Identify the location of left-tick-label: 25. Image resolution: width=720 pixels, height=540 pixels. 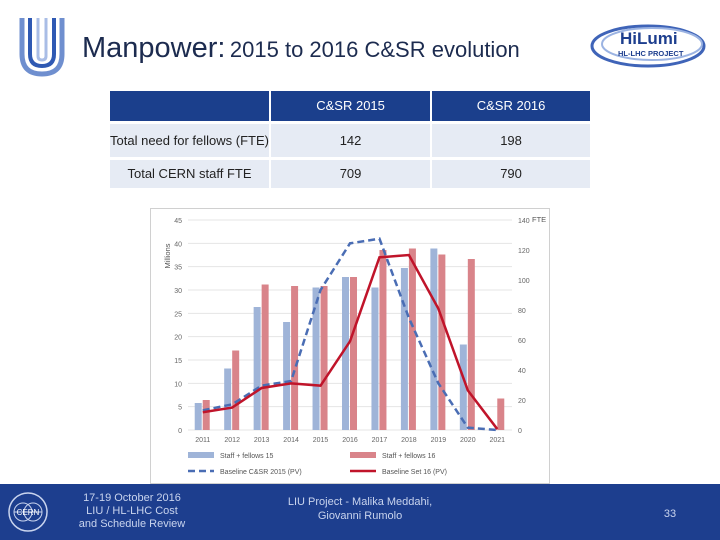
(178, 314).